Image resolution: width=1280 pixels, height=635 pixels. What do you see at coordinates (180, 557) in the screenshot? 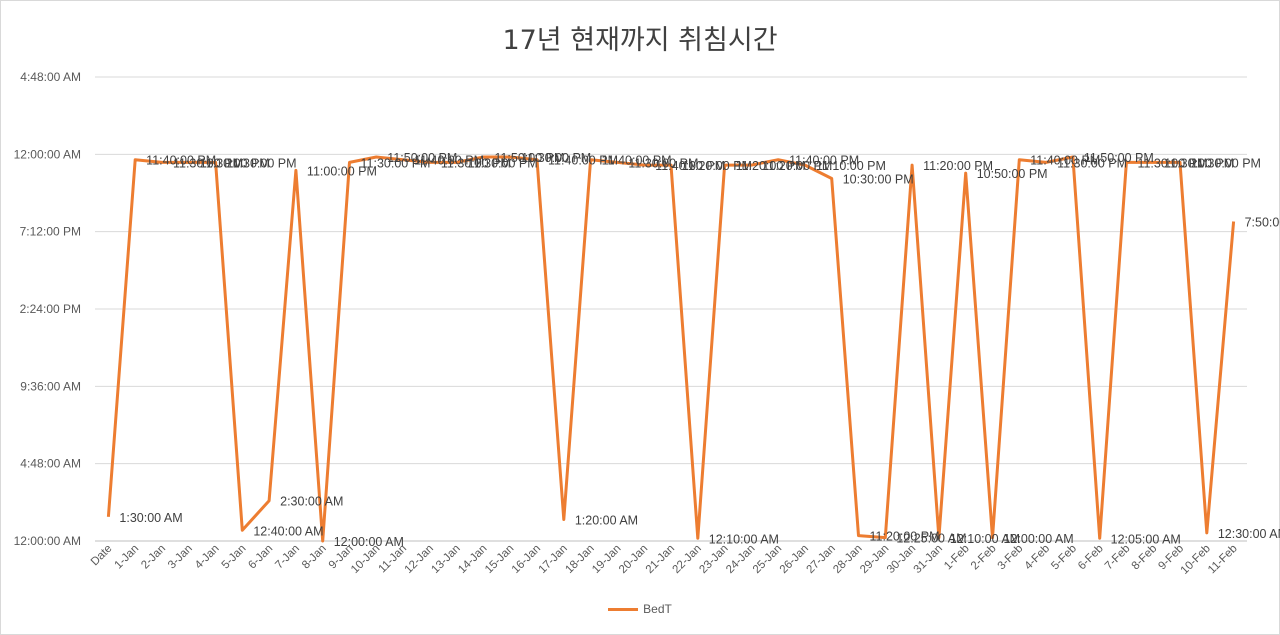
I see `x-tick-label: 3-Jan` at bounding box center [180, 557].